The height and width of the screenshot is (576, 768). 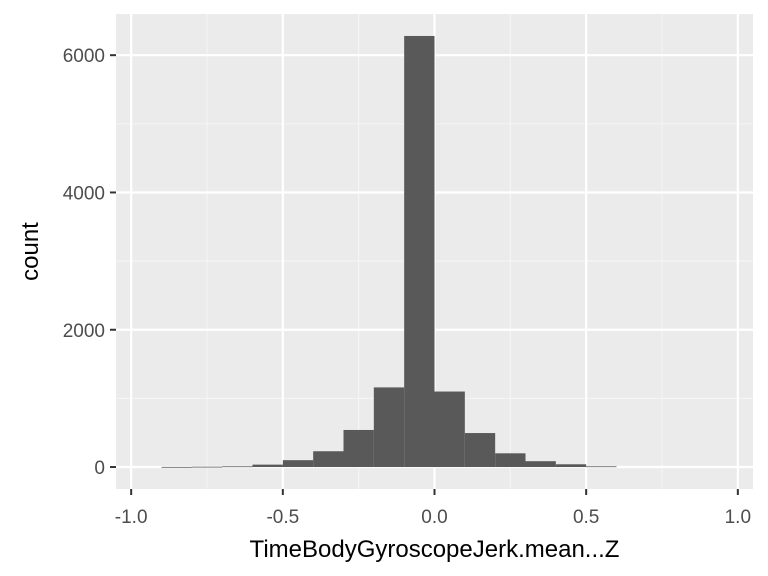 I want to click on y-tick-label: 0, so click(x=99, y=468).